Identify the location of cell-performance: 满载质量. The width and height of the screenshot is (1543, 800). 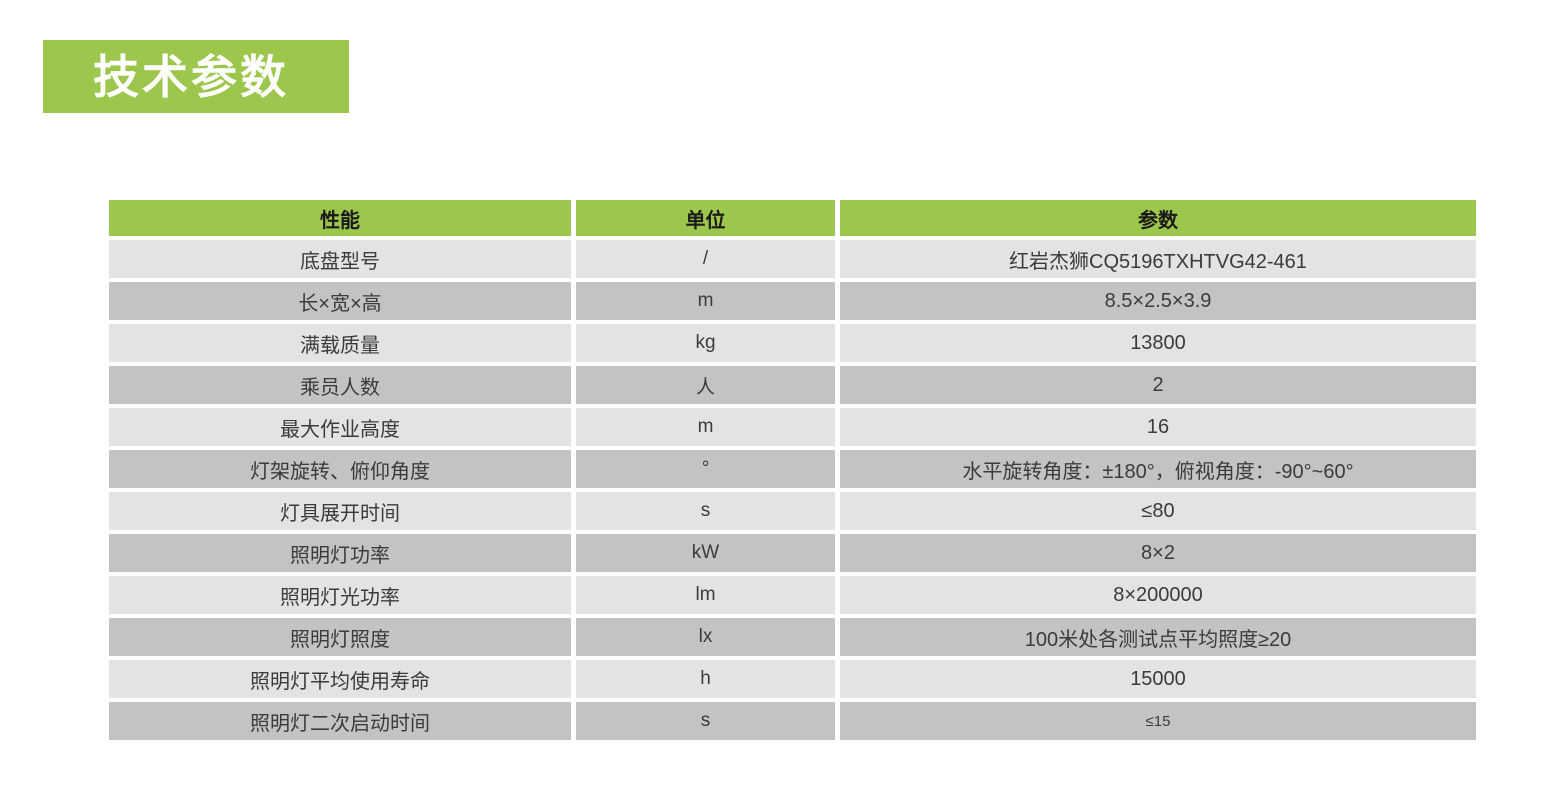
(340, 343).